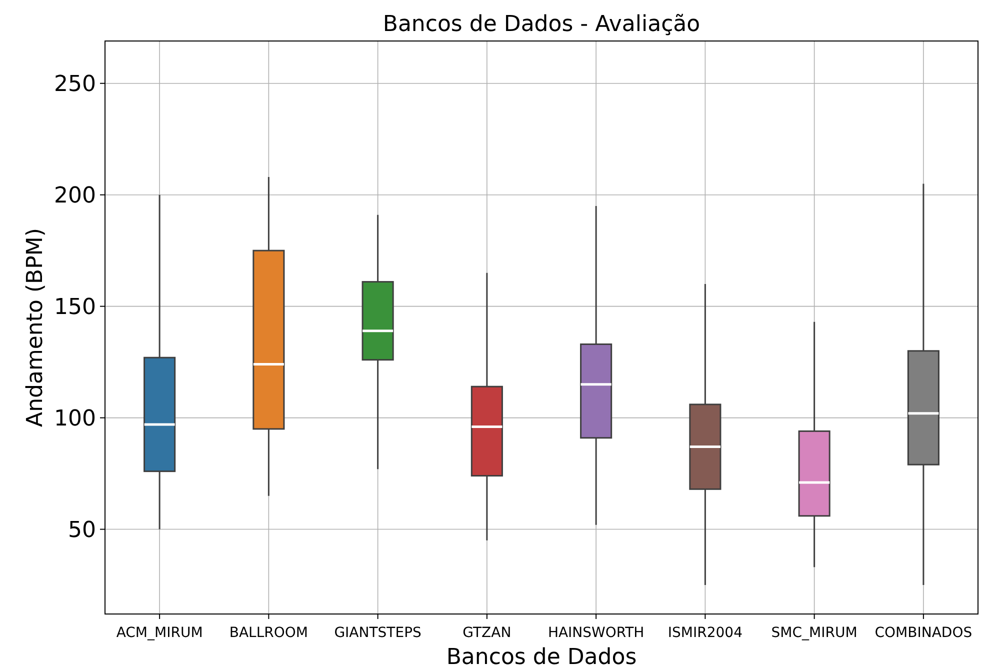  I want to click on x-tick-label: ACM_MIRUM, so click(159, 633).